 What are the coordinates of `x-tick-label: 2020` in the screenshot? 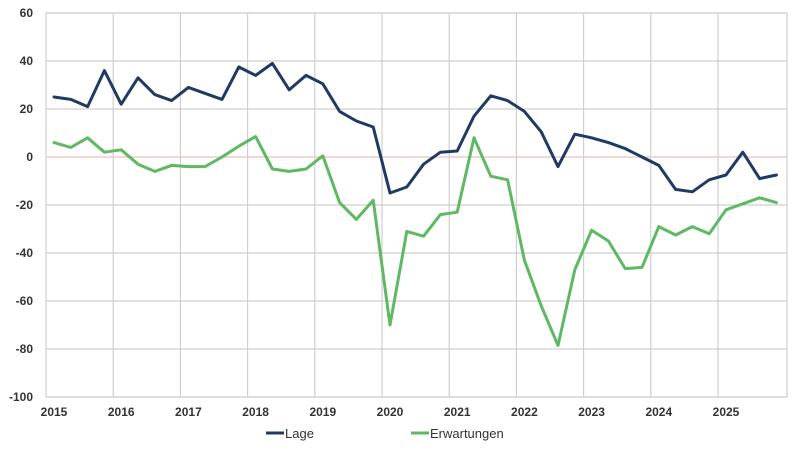 It's located at (390, 412).